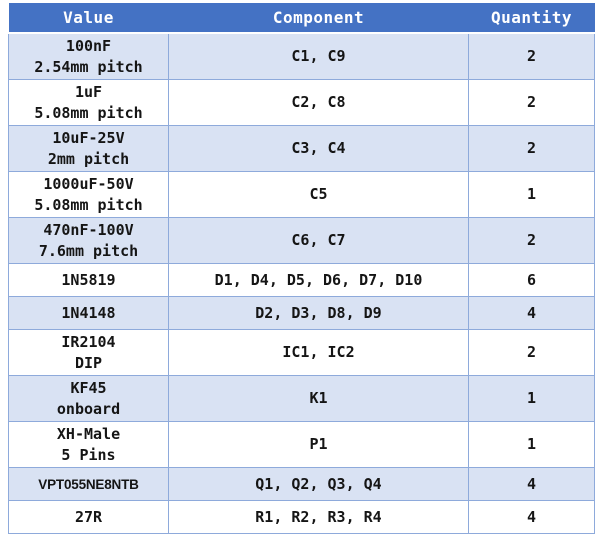  Describe the element at coordinates (88, 484) in the screenshot. I see `value-cell: VPT055NE8NTB` at that location.